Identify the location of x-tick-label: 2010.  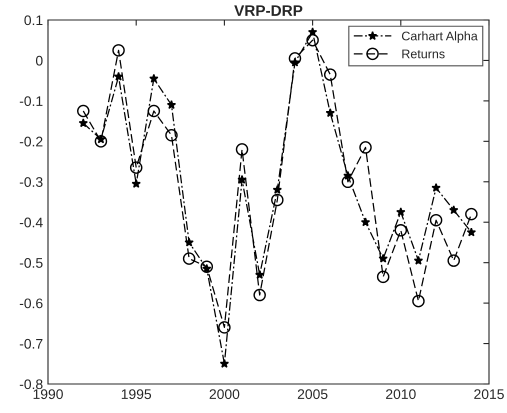
(401, 394).